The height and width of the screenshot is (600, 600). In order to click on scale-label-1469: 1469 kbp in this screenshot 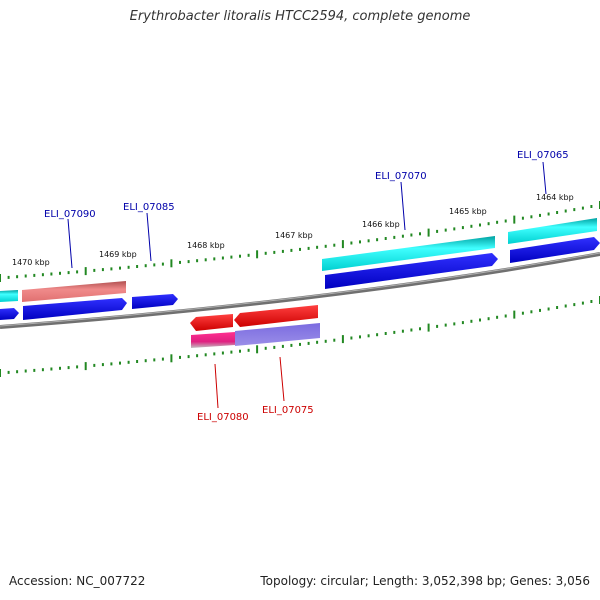, I will do `click(118, 254)`.